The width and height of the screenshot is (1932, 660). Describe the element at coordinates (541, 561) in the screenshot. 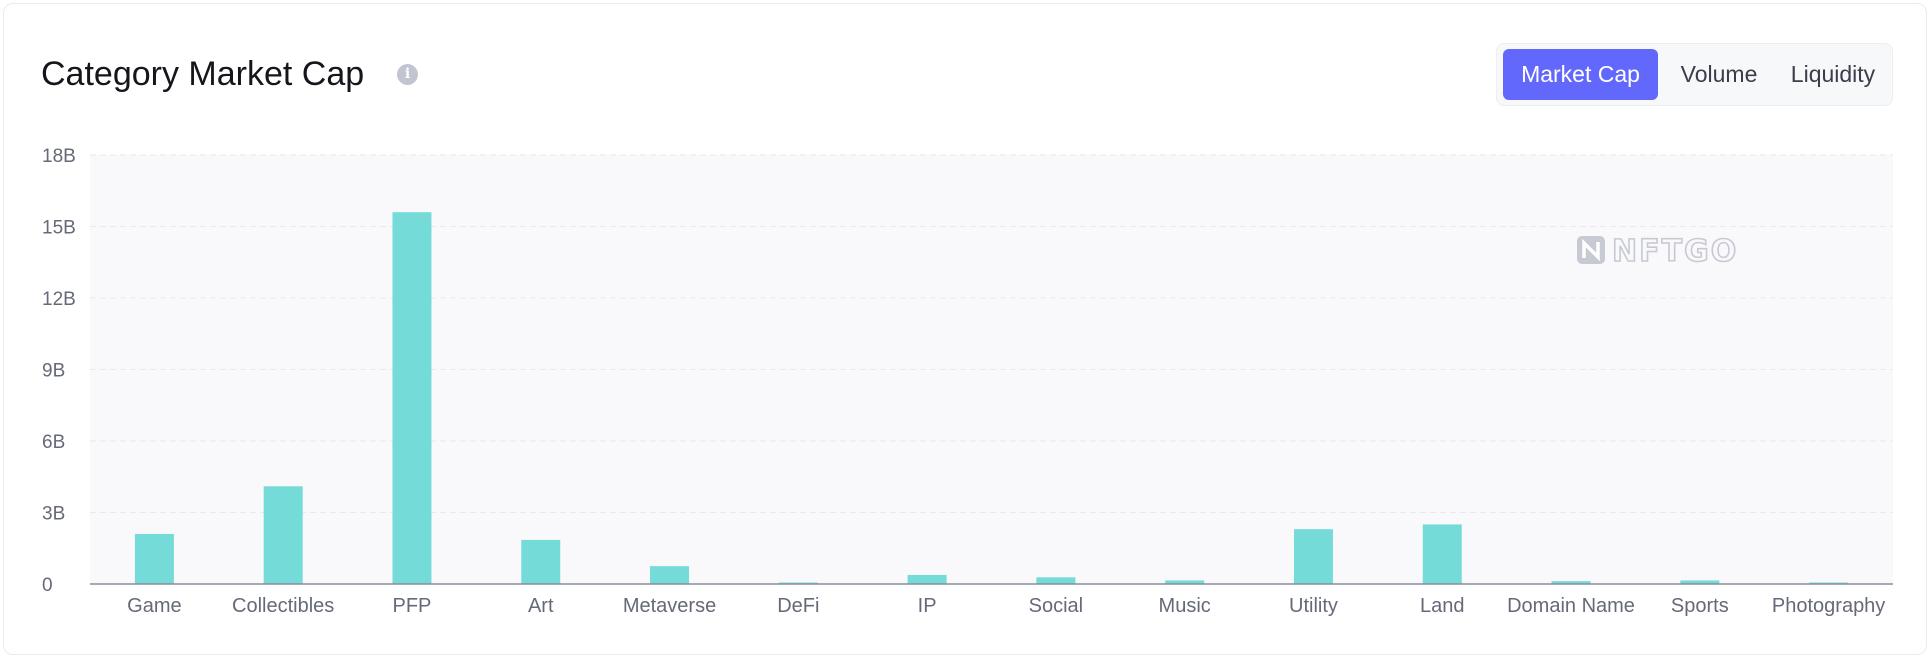

I see `bar-art` at that location.